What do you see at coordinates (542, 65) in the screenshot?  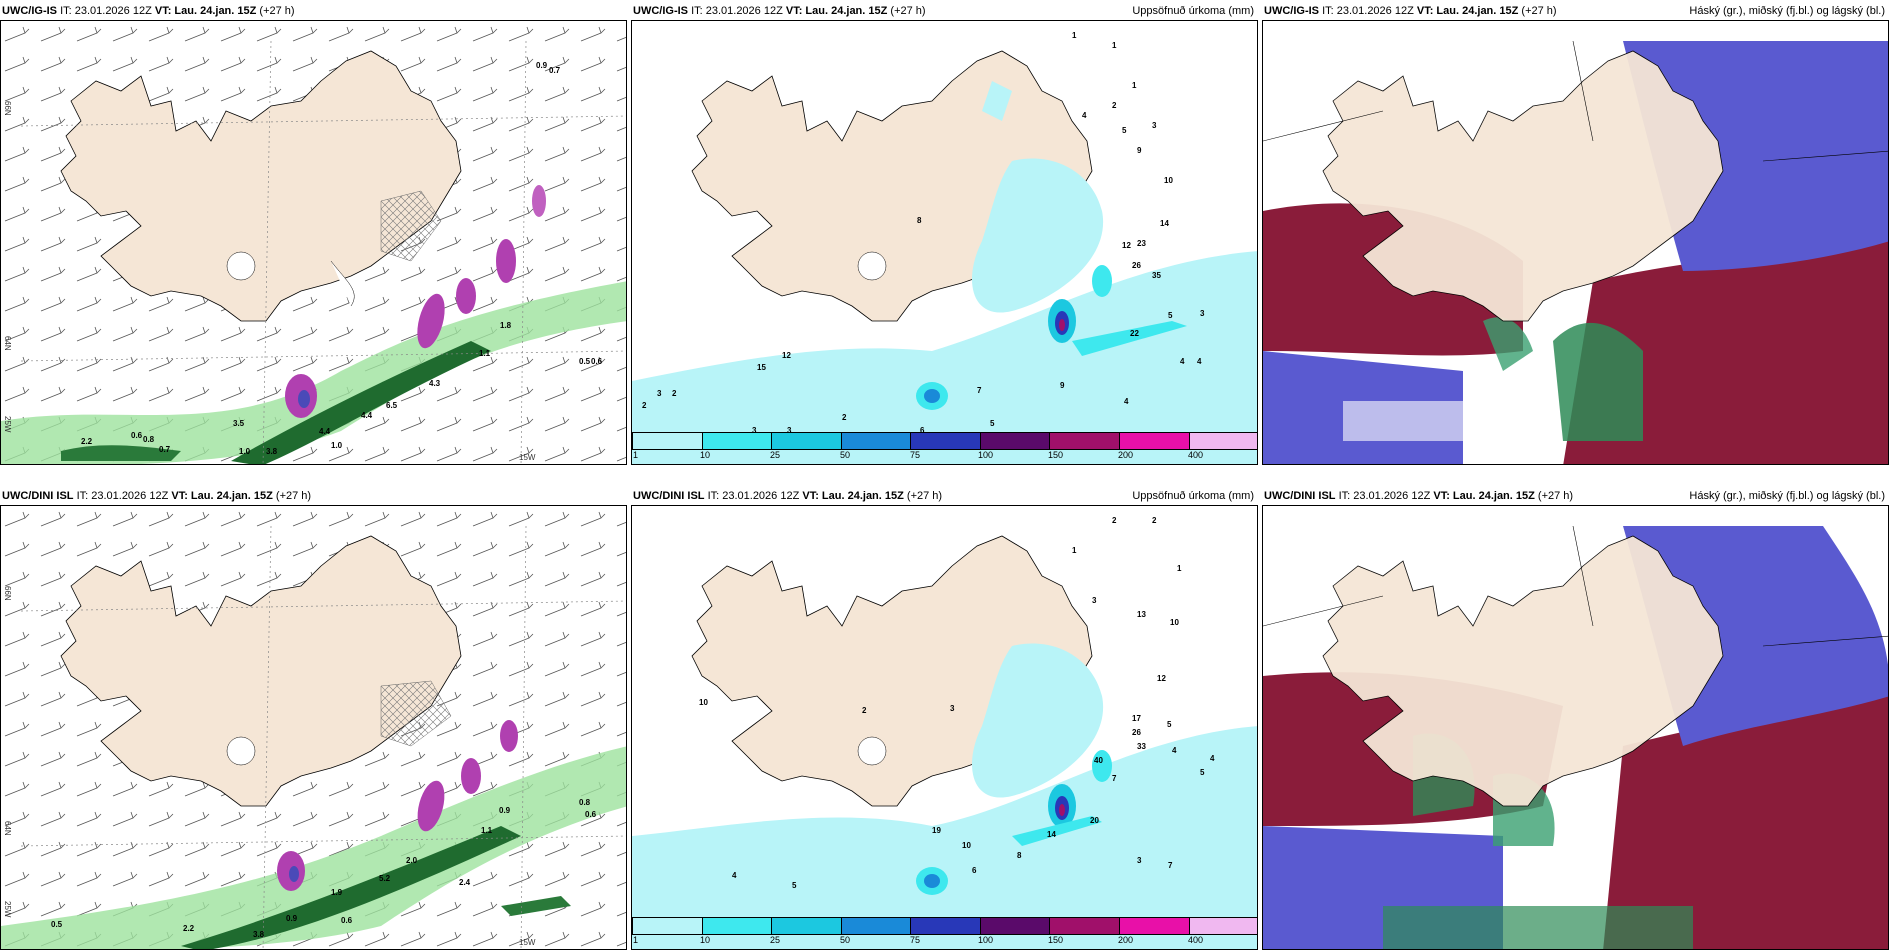 I see `wind-value: 0.9` at bounding box center [542, 65].